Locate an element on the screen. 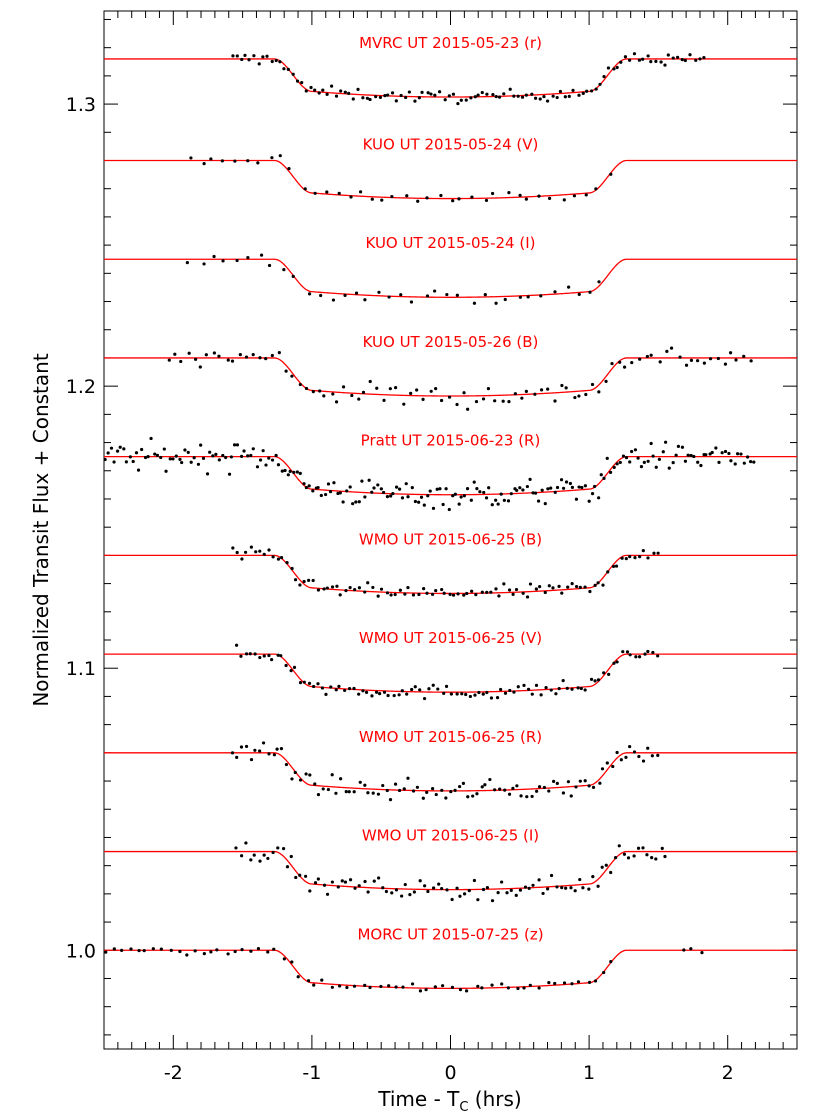 The width and height of the screenshot is (830, 1117). light-curve-label: KUO UT 2015-05-24 (I) is located at coordinates (451, 243).